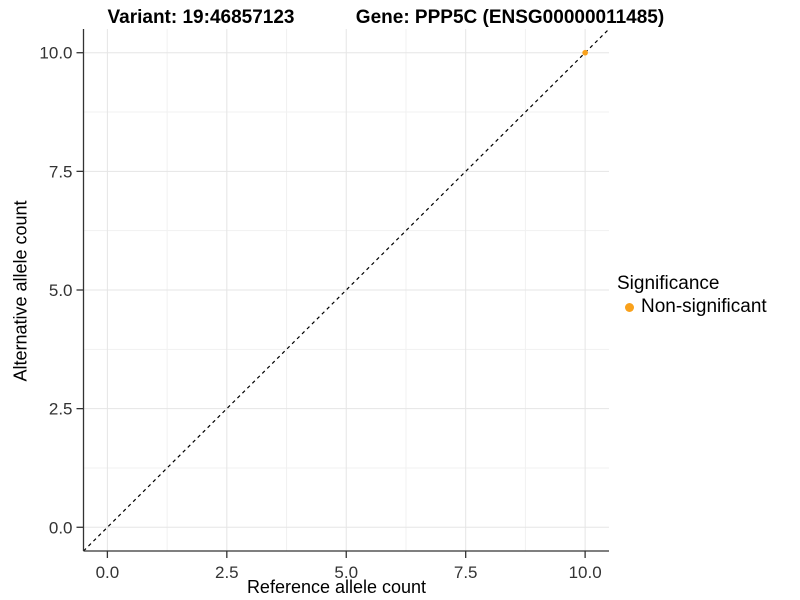  What do you see at coordinates (466, 572) in the screenshot?
I see `x-tick-label: 7.5` at bounding box center [466, 572].